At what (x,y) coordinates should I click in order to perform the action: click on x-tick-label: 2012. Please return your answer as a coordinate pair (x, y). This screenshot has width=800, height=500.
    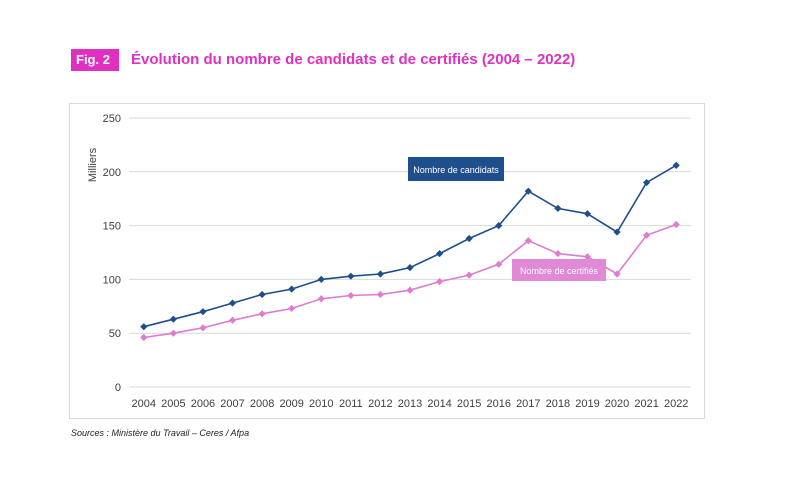
    Looking at the image, I should click on (380, 404).